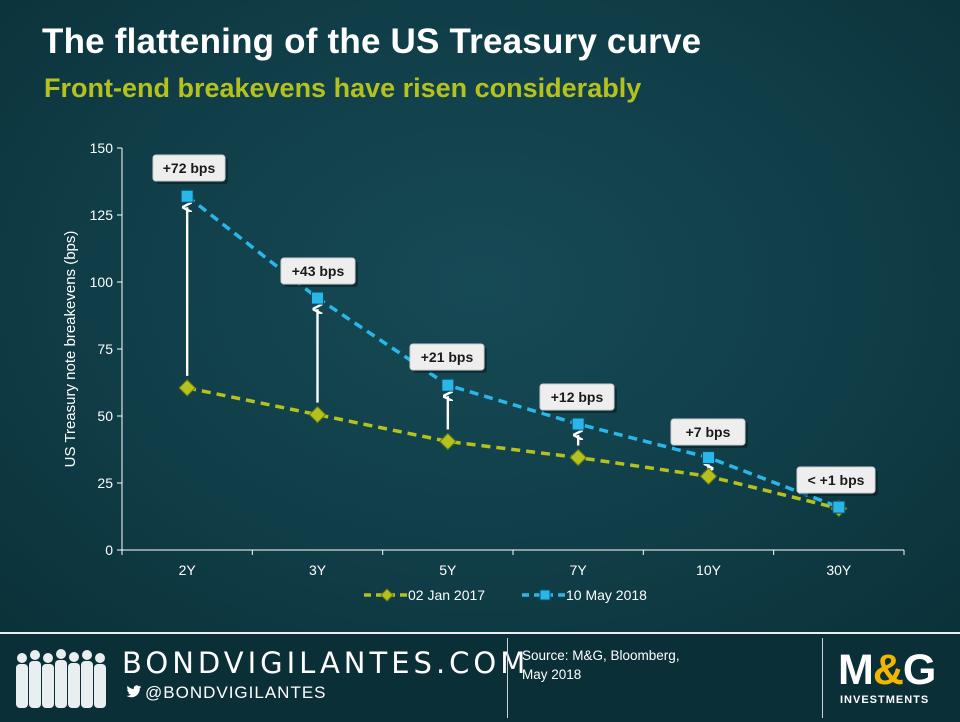  I want to click on y-tick-label: 25, so click(105, 483).